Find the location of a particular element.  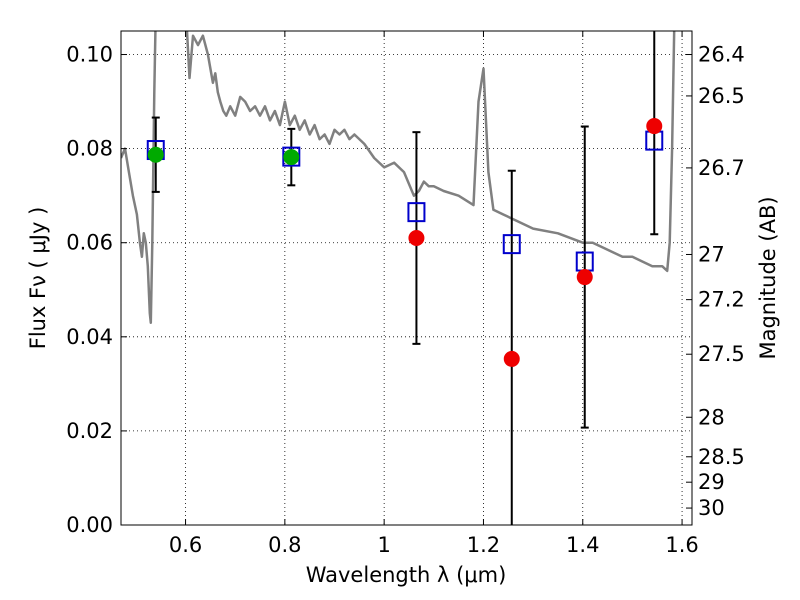

mag-tick-label: 28.5 is located at coordinates (721, 457).